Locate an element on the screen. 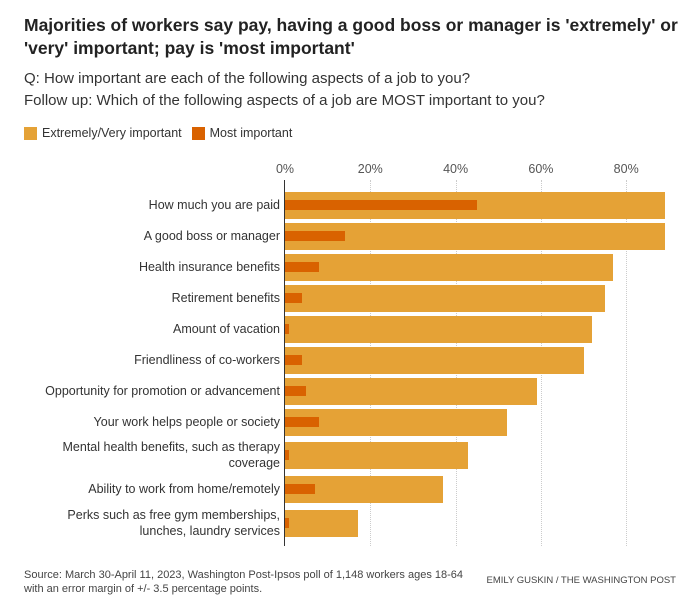 This screenshot has height=611, width=696. legend-item-most-important: Most important is located at coordinates (242, 133).